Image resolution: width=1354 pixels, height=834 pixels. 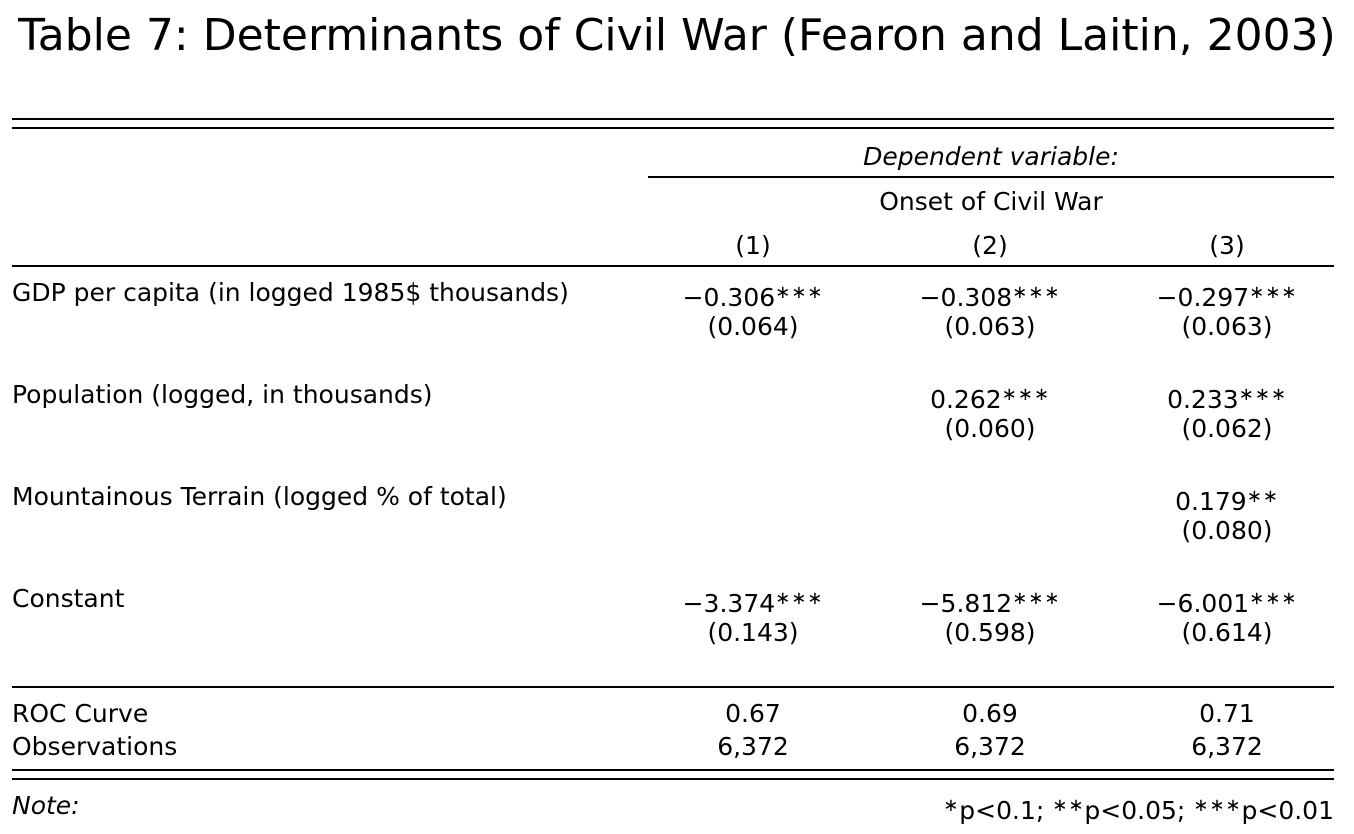 I want to click on dependent-variable-name: Onset of Civil War, so click(x=991, y=201).